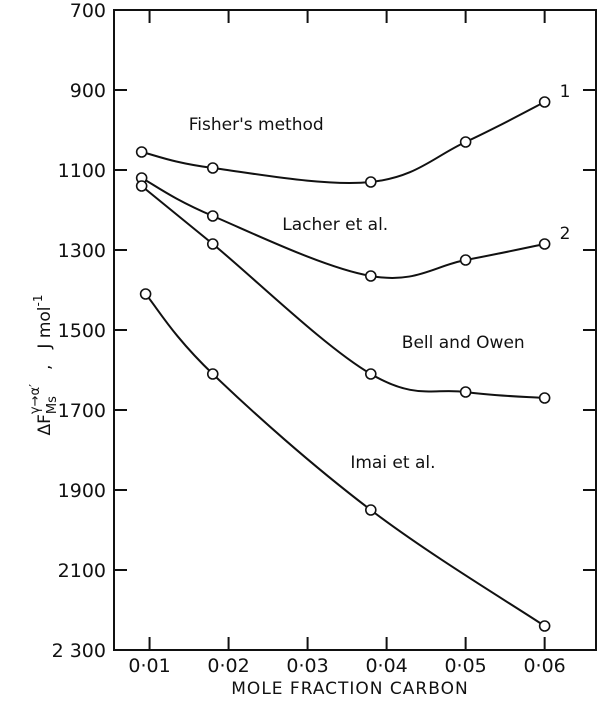 The width and height of the screenshot is (612, 701). What do you see at coordinates (307, 666) in the screenshot?
I see `x-tick-label: 0·03` at bounding box center [307, 666].